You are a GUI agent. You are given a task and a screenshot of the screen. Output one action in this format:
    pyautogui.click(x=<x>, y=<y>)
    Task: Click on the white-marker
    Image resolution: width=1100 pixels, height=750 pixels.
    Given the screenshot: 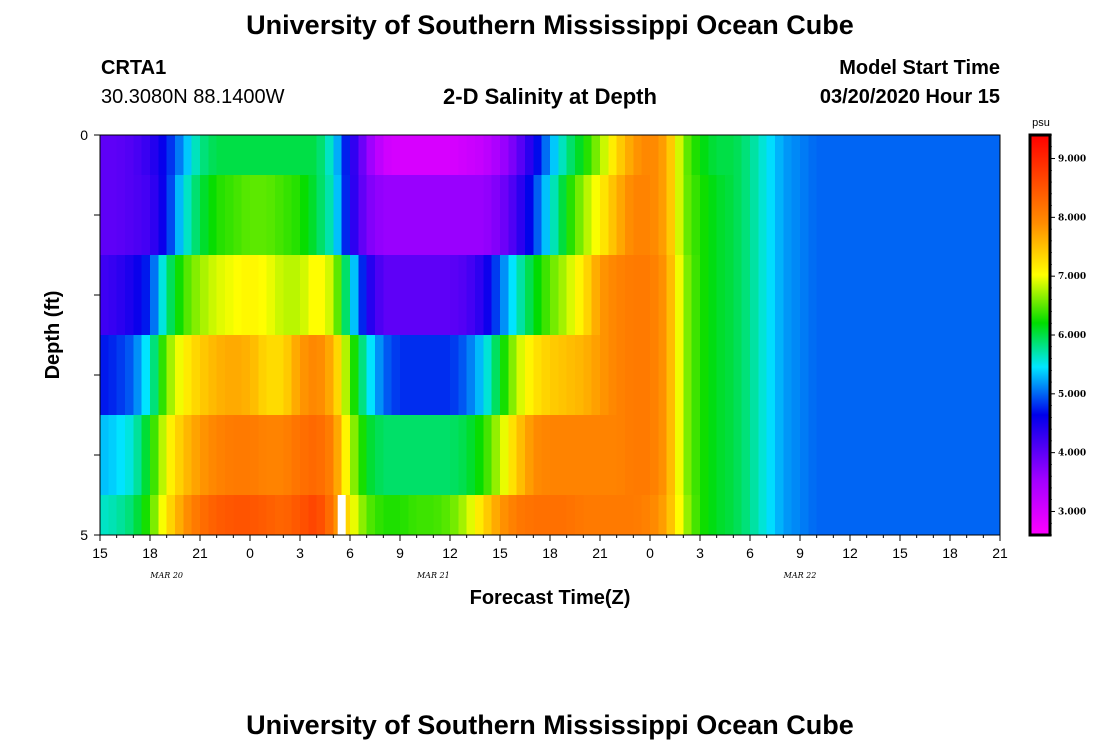 What is the action you would take?
    pyautogui.click(x=341, y=515)
    